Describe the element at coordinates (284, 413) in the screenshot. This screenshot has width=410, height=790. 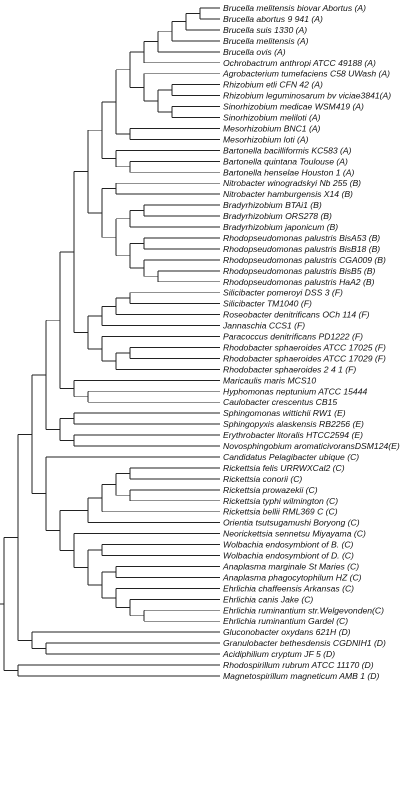
I see `leaf-label: Sphingomonas wittichii RW1 (E)` at that location.